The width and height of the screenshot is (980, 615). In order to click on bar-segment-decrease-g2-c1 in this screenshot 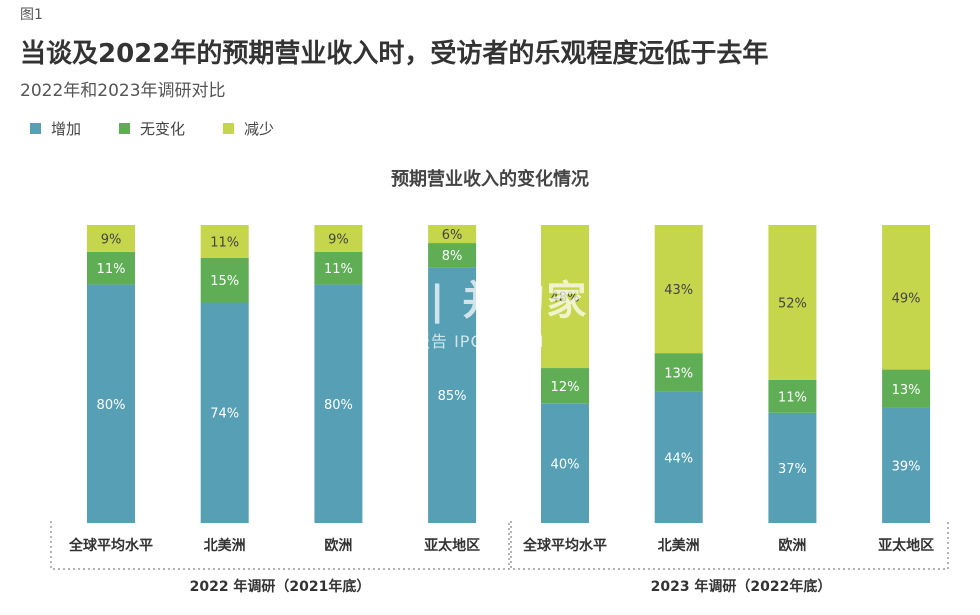, I will do `click(565, 297)`.